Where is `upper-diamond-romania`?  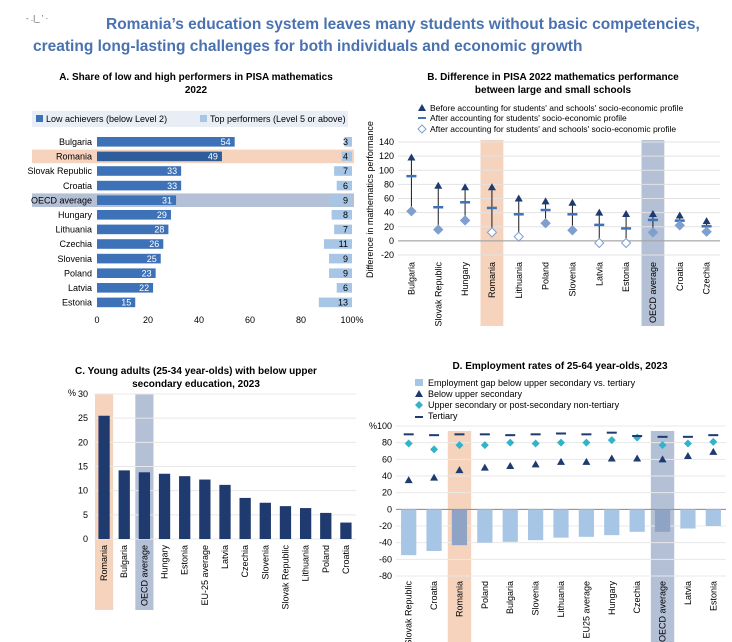
upper-diamond-romania is located at coordinates (459, 445).